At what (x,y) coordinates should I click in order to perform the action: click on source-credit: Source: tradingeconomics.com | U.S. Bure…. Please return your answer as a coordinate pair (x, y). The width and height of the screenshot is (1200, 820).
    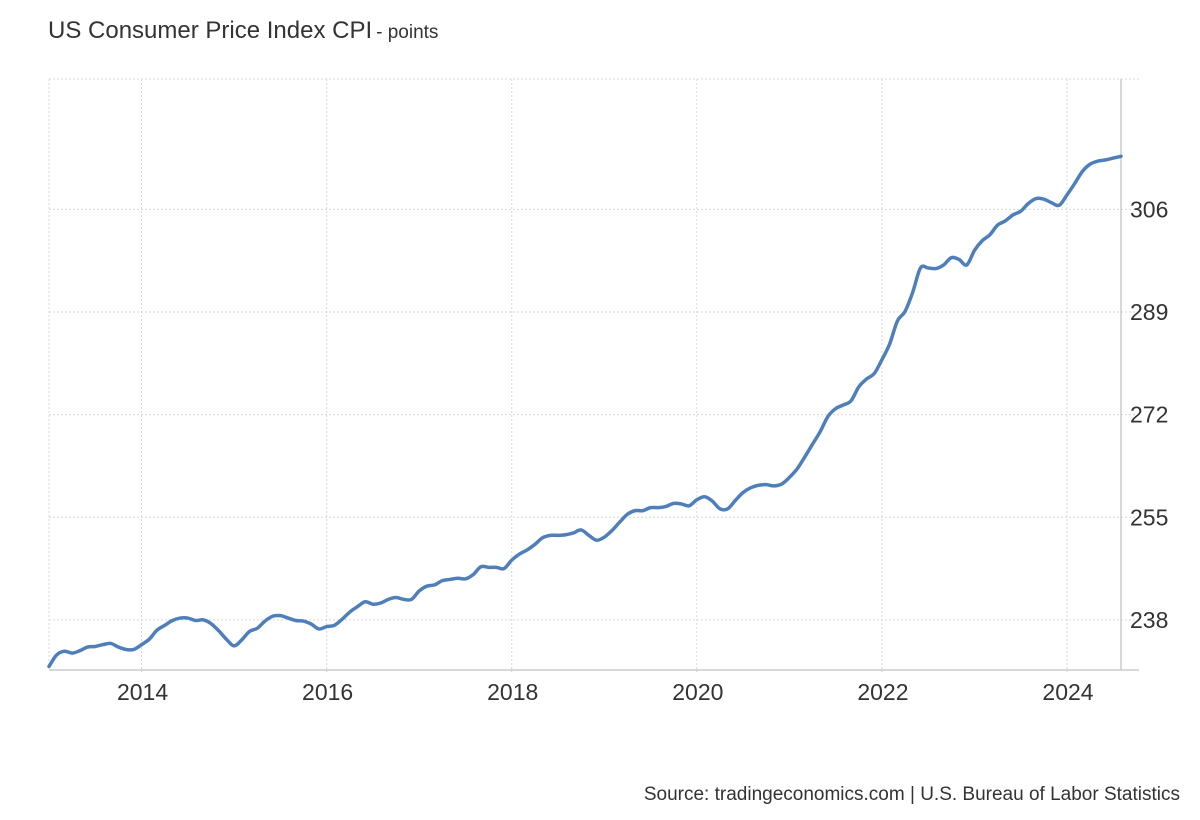
    Looking at the image, I should click on (911, 794).